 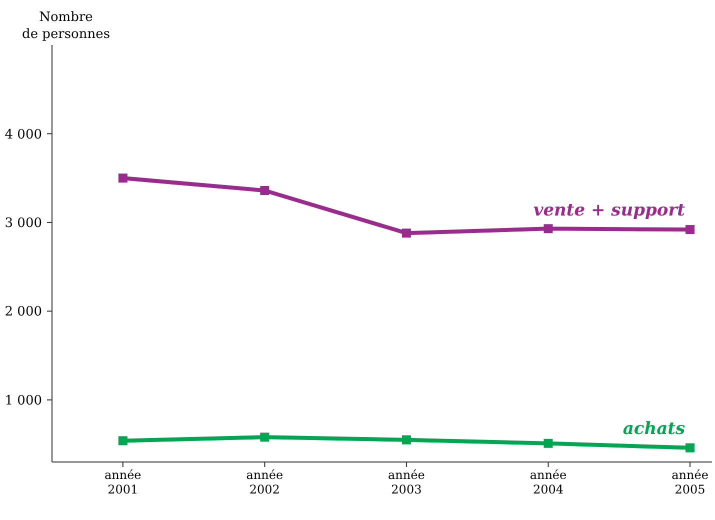 What do you see at coordinates (23, 400) in the screenshot?
I see `y-tick-label: 1 000` at bounding box center [23, 400].